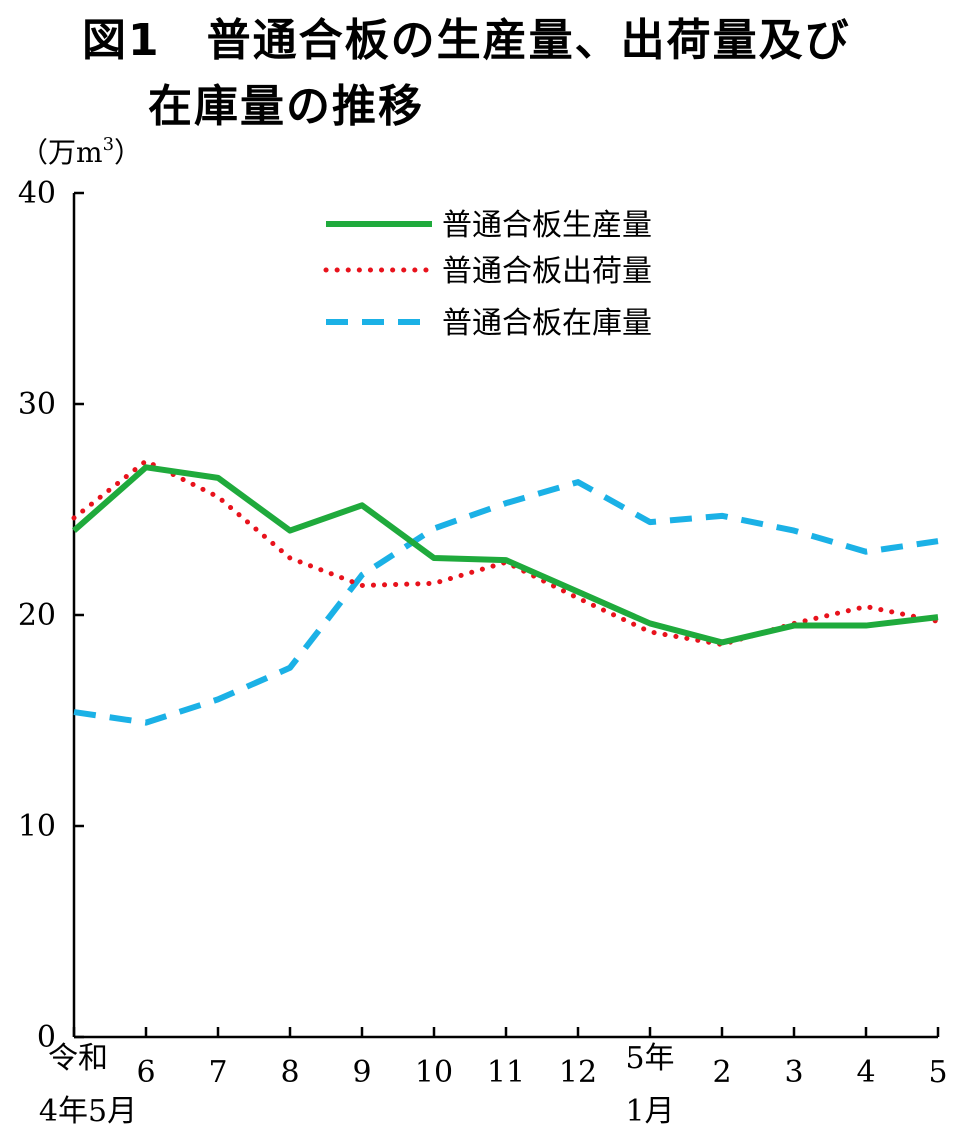 The width and height of the screenshot is (960, 1144). Describe the element at coordinates (37, 404) in the screenshot. I see `y-tick-label: 30` at that location.